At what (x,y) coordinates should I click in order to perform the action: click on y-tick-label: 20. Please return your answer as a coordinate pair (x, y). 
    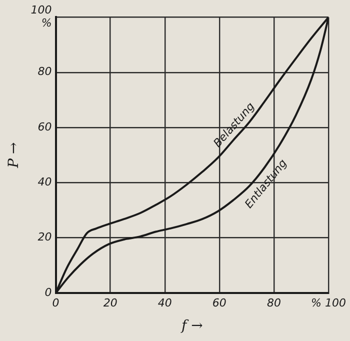
    Looking at the image, I should click on (45, 237).